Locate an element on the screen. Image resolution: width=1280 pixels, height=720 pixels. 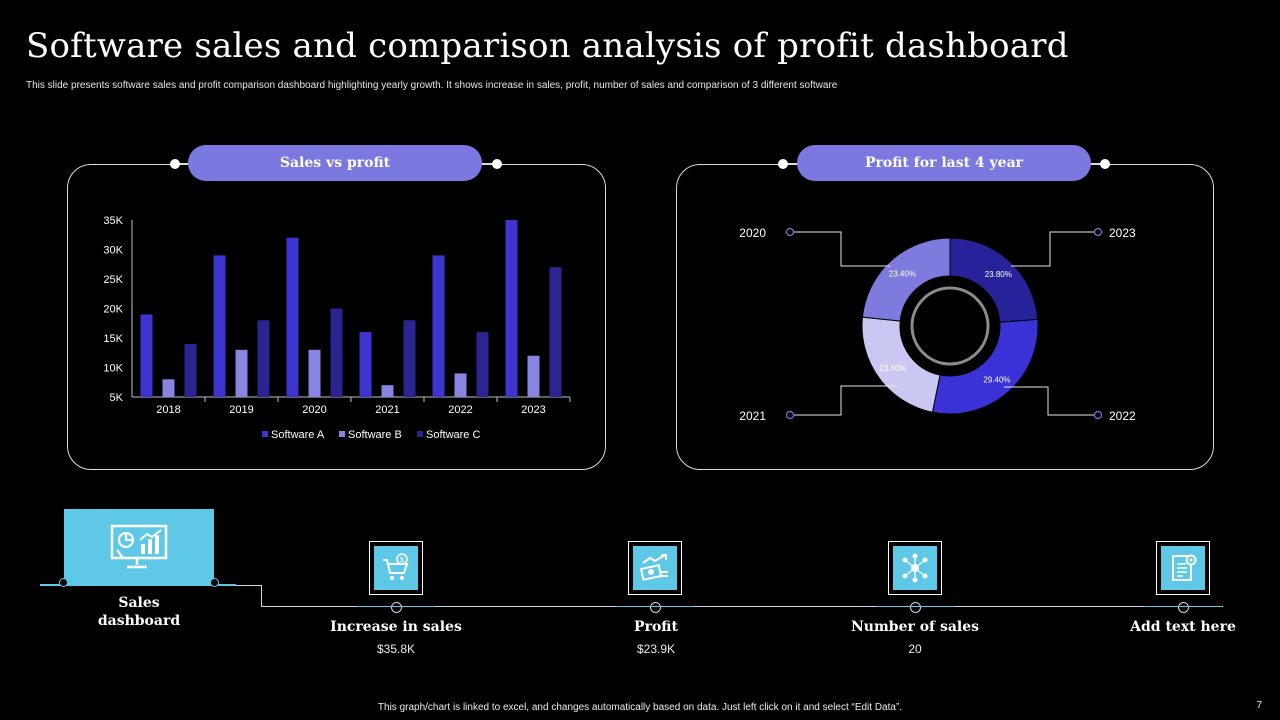
x-tick-label: 2020 is located at coordinates (314, 410).